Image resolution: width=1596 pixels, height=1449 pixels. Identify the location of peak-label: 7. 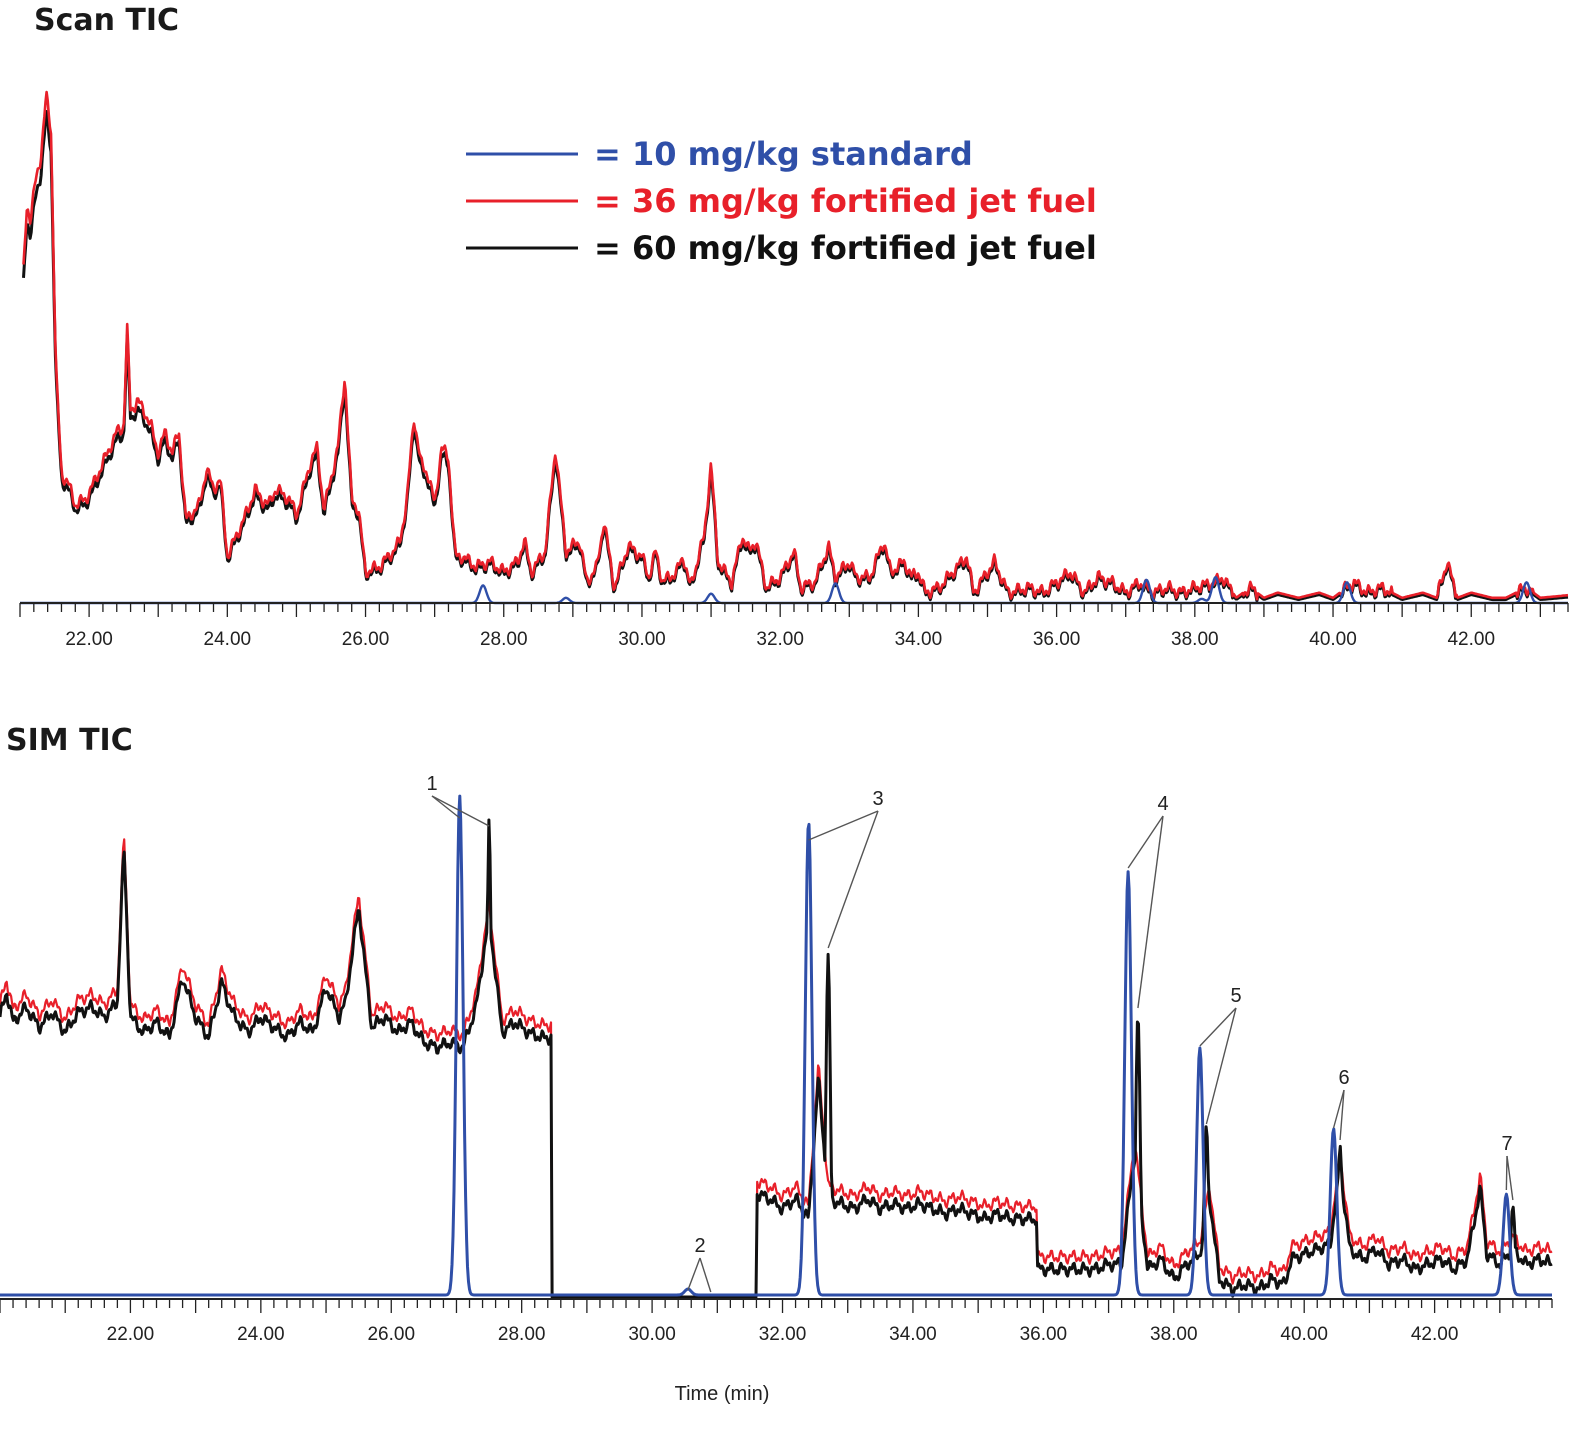
(1506, 1144).